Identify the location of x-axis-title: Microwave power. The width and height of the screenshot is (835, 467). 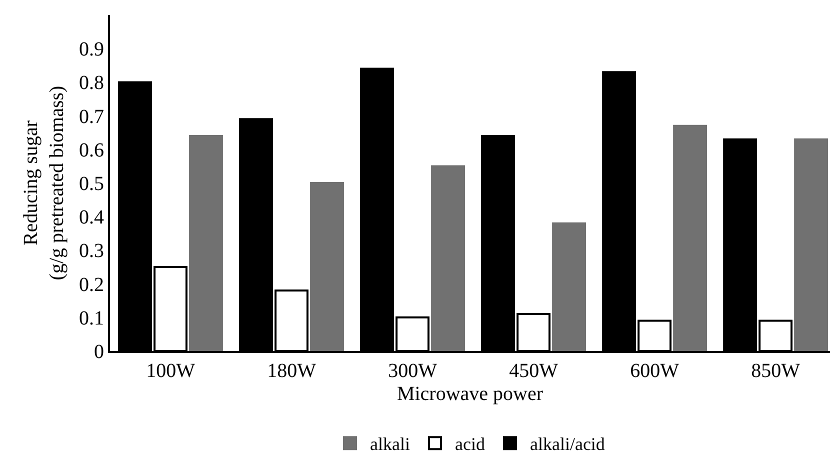
(470, 394).